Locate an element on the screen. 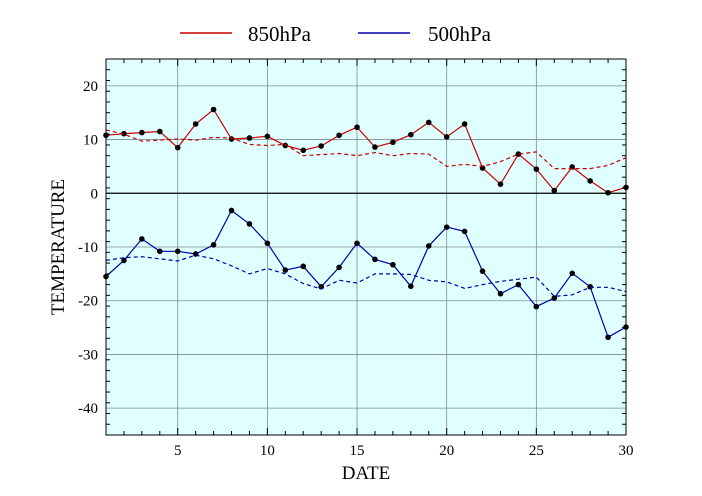  x-tick-label: 30 is located at coordinates (626, 451).